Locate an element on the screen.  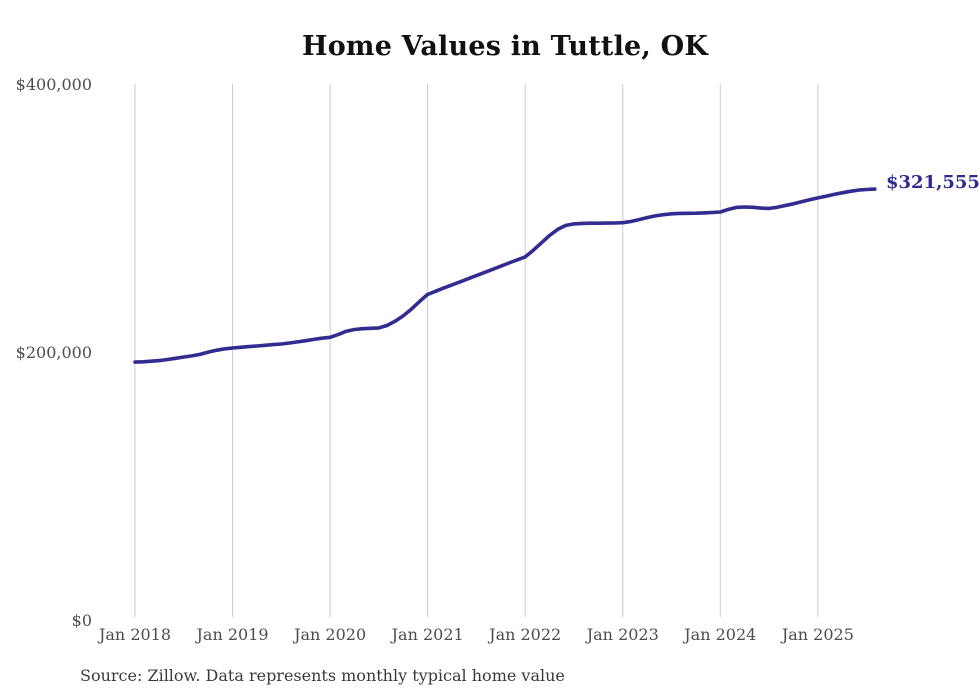
x-axis-tick-label: Jan 2022 is located at coordinates (525, 634).